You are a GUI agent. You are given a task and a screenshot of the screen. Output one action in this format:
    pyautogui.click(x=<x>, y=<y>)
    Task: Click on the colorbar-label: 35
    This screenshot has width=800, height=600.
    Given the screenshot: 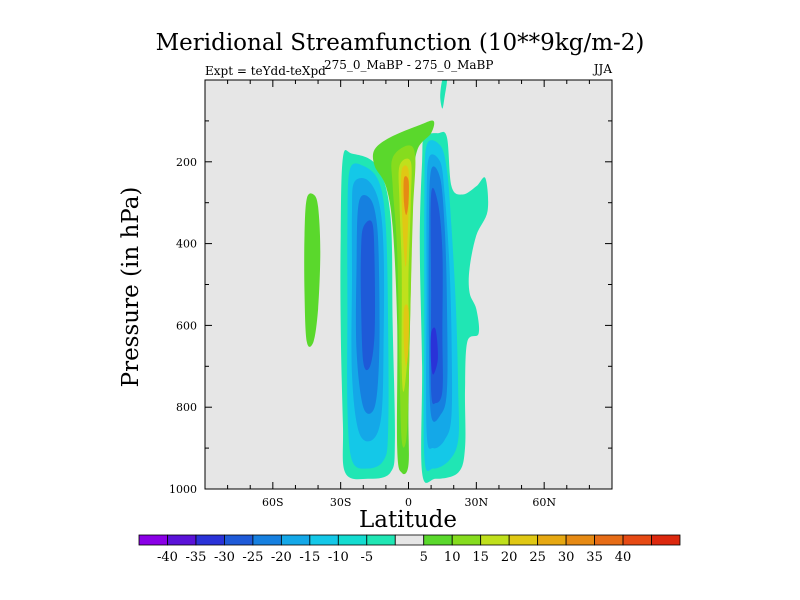 What is the action you would take?
    pyautogui.click(x=594, y=557)
    